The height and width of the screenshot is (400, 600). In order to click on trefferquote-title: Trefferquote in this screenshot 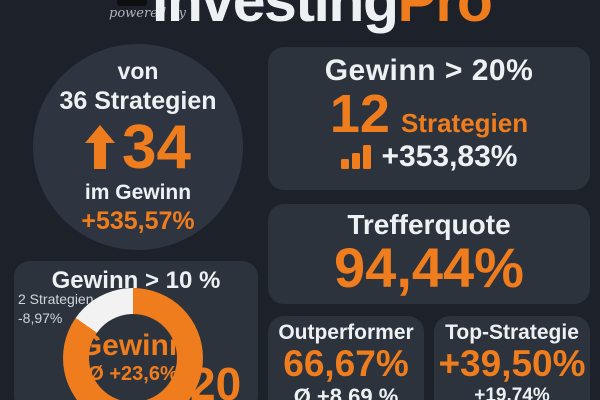, I will do `click(429, 224)`.